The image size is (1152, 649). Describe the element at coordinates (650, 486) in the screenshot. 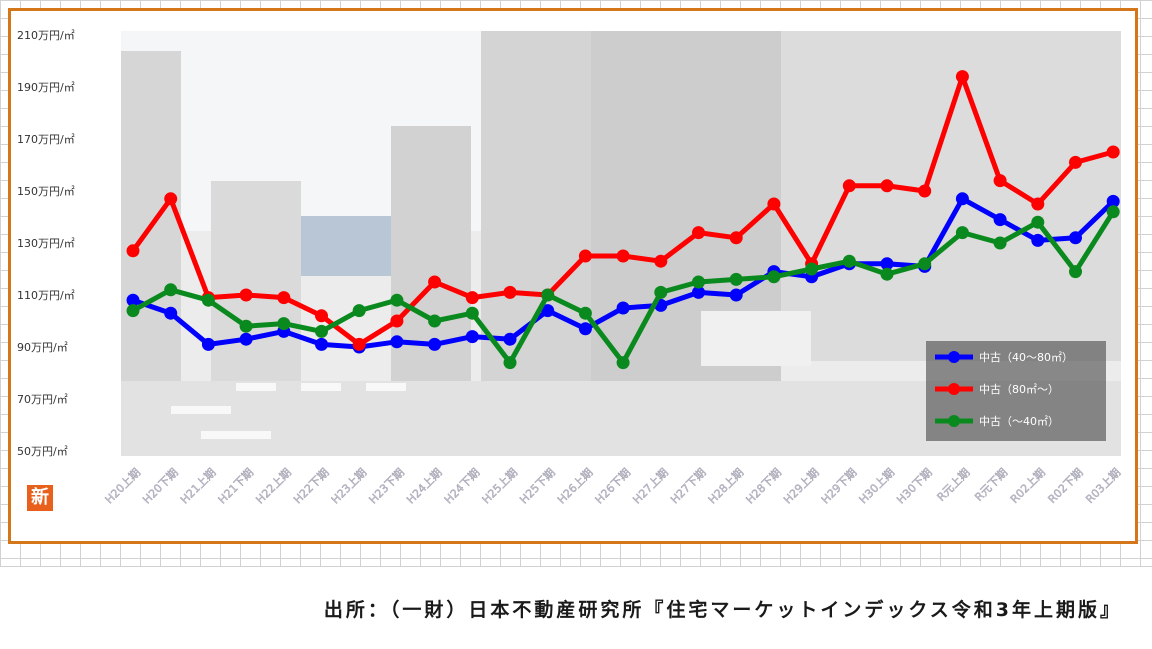

I see `x-tick-label: H27上期` at that location.